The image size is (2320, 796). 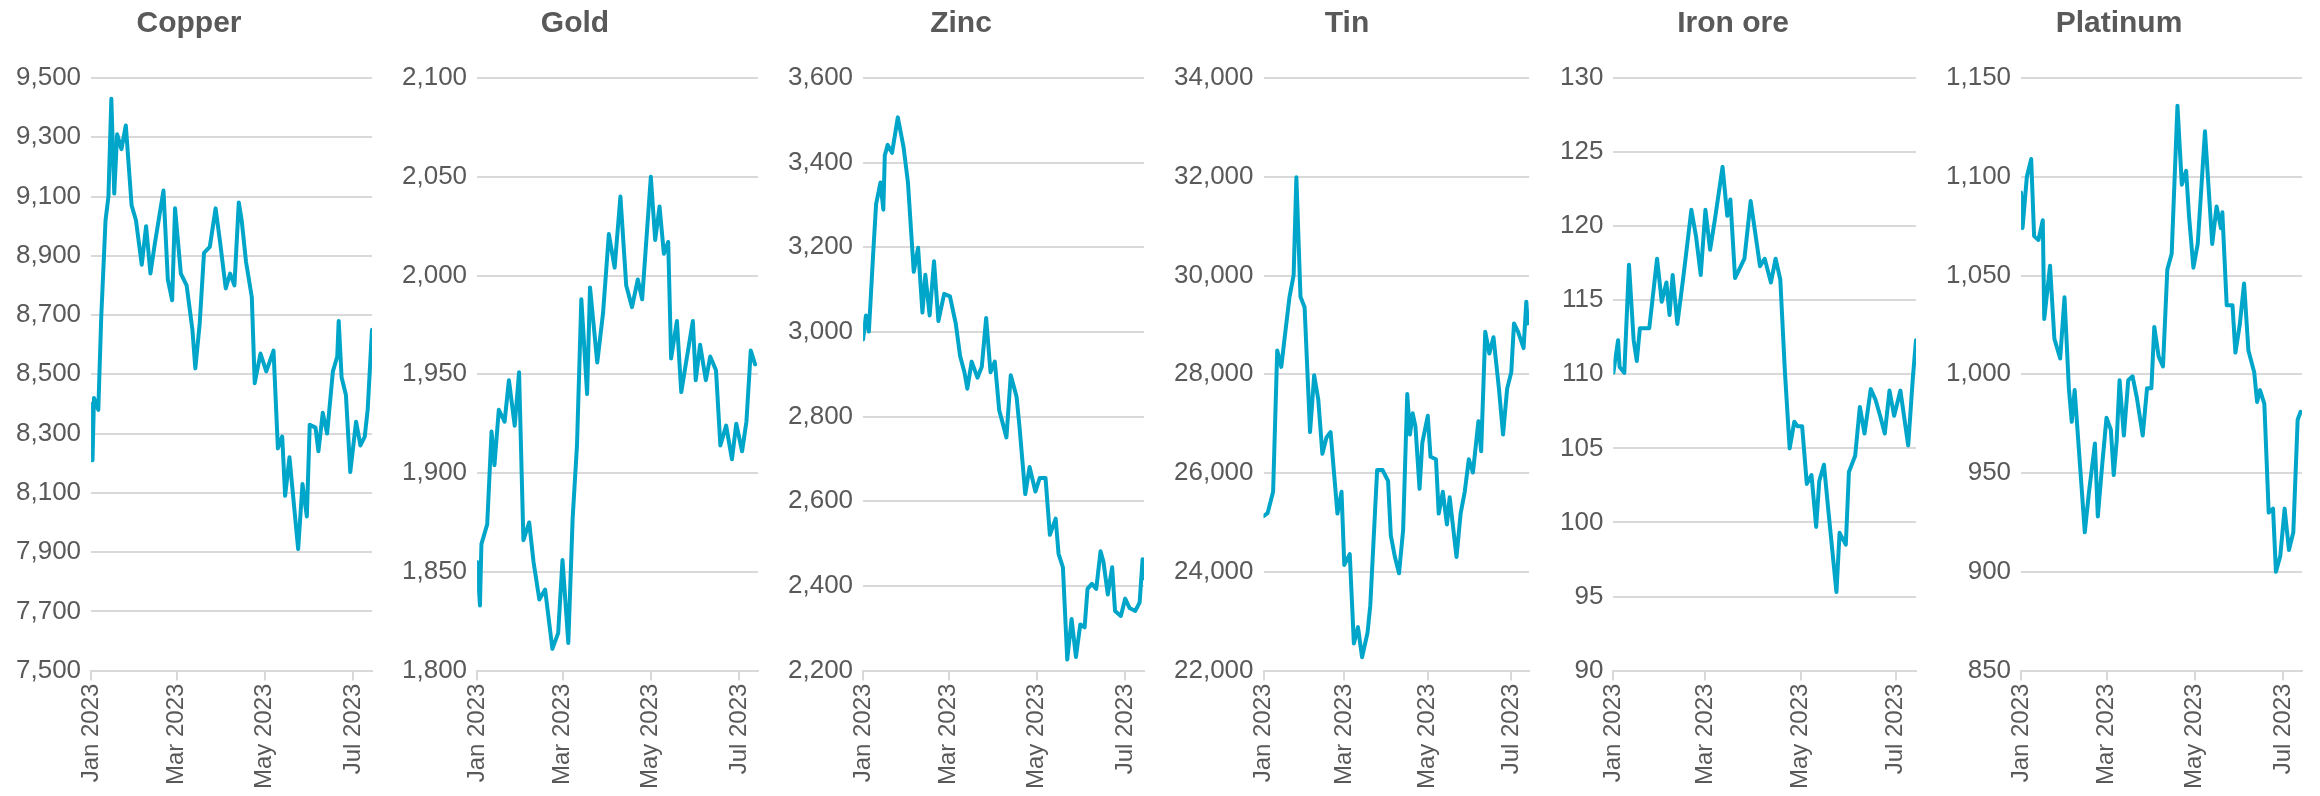 What do you see at coordinates (820, 668) in the screenshot?
I see `y-tick-label: 2,200` at bounding box center [820, 668].